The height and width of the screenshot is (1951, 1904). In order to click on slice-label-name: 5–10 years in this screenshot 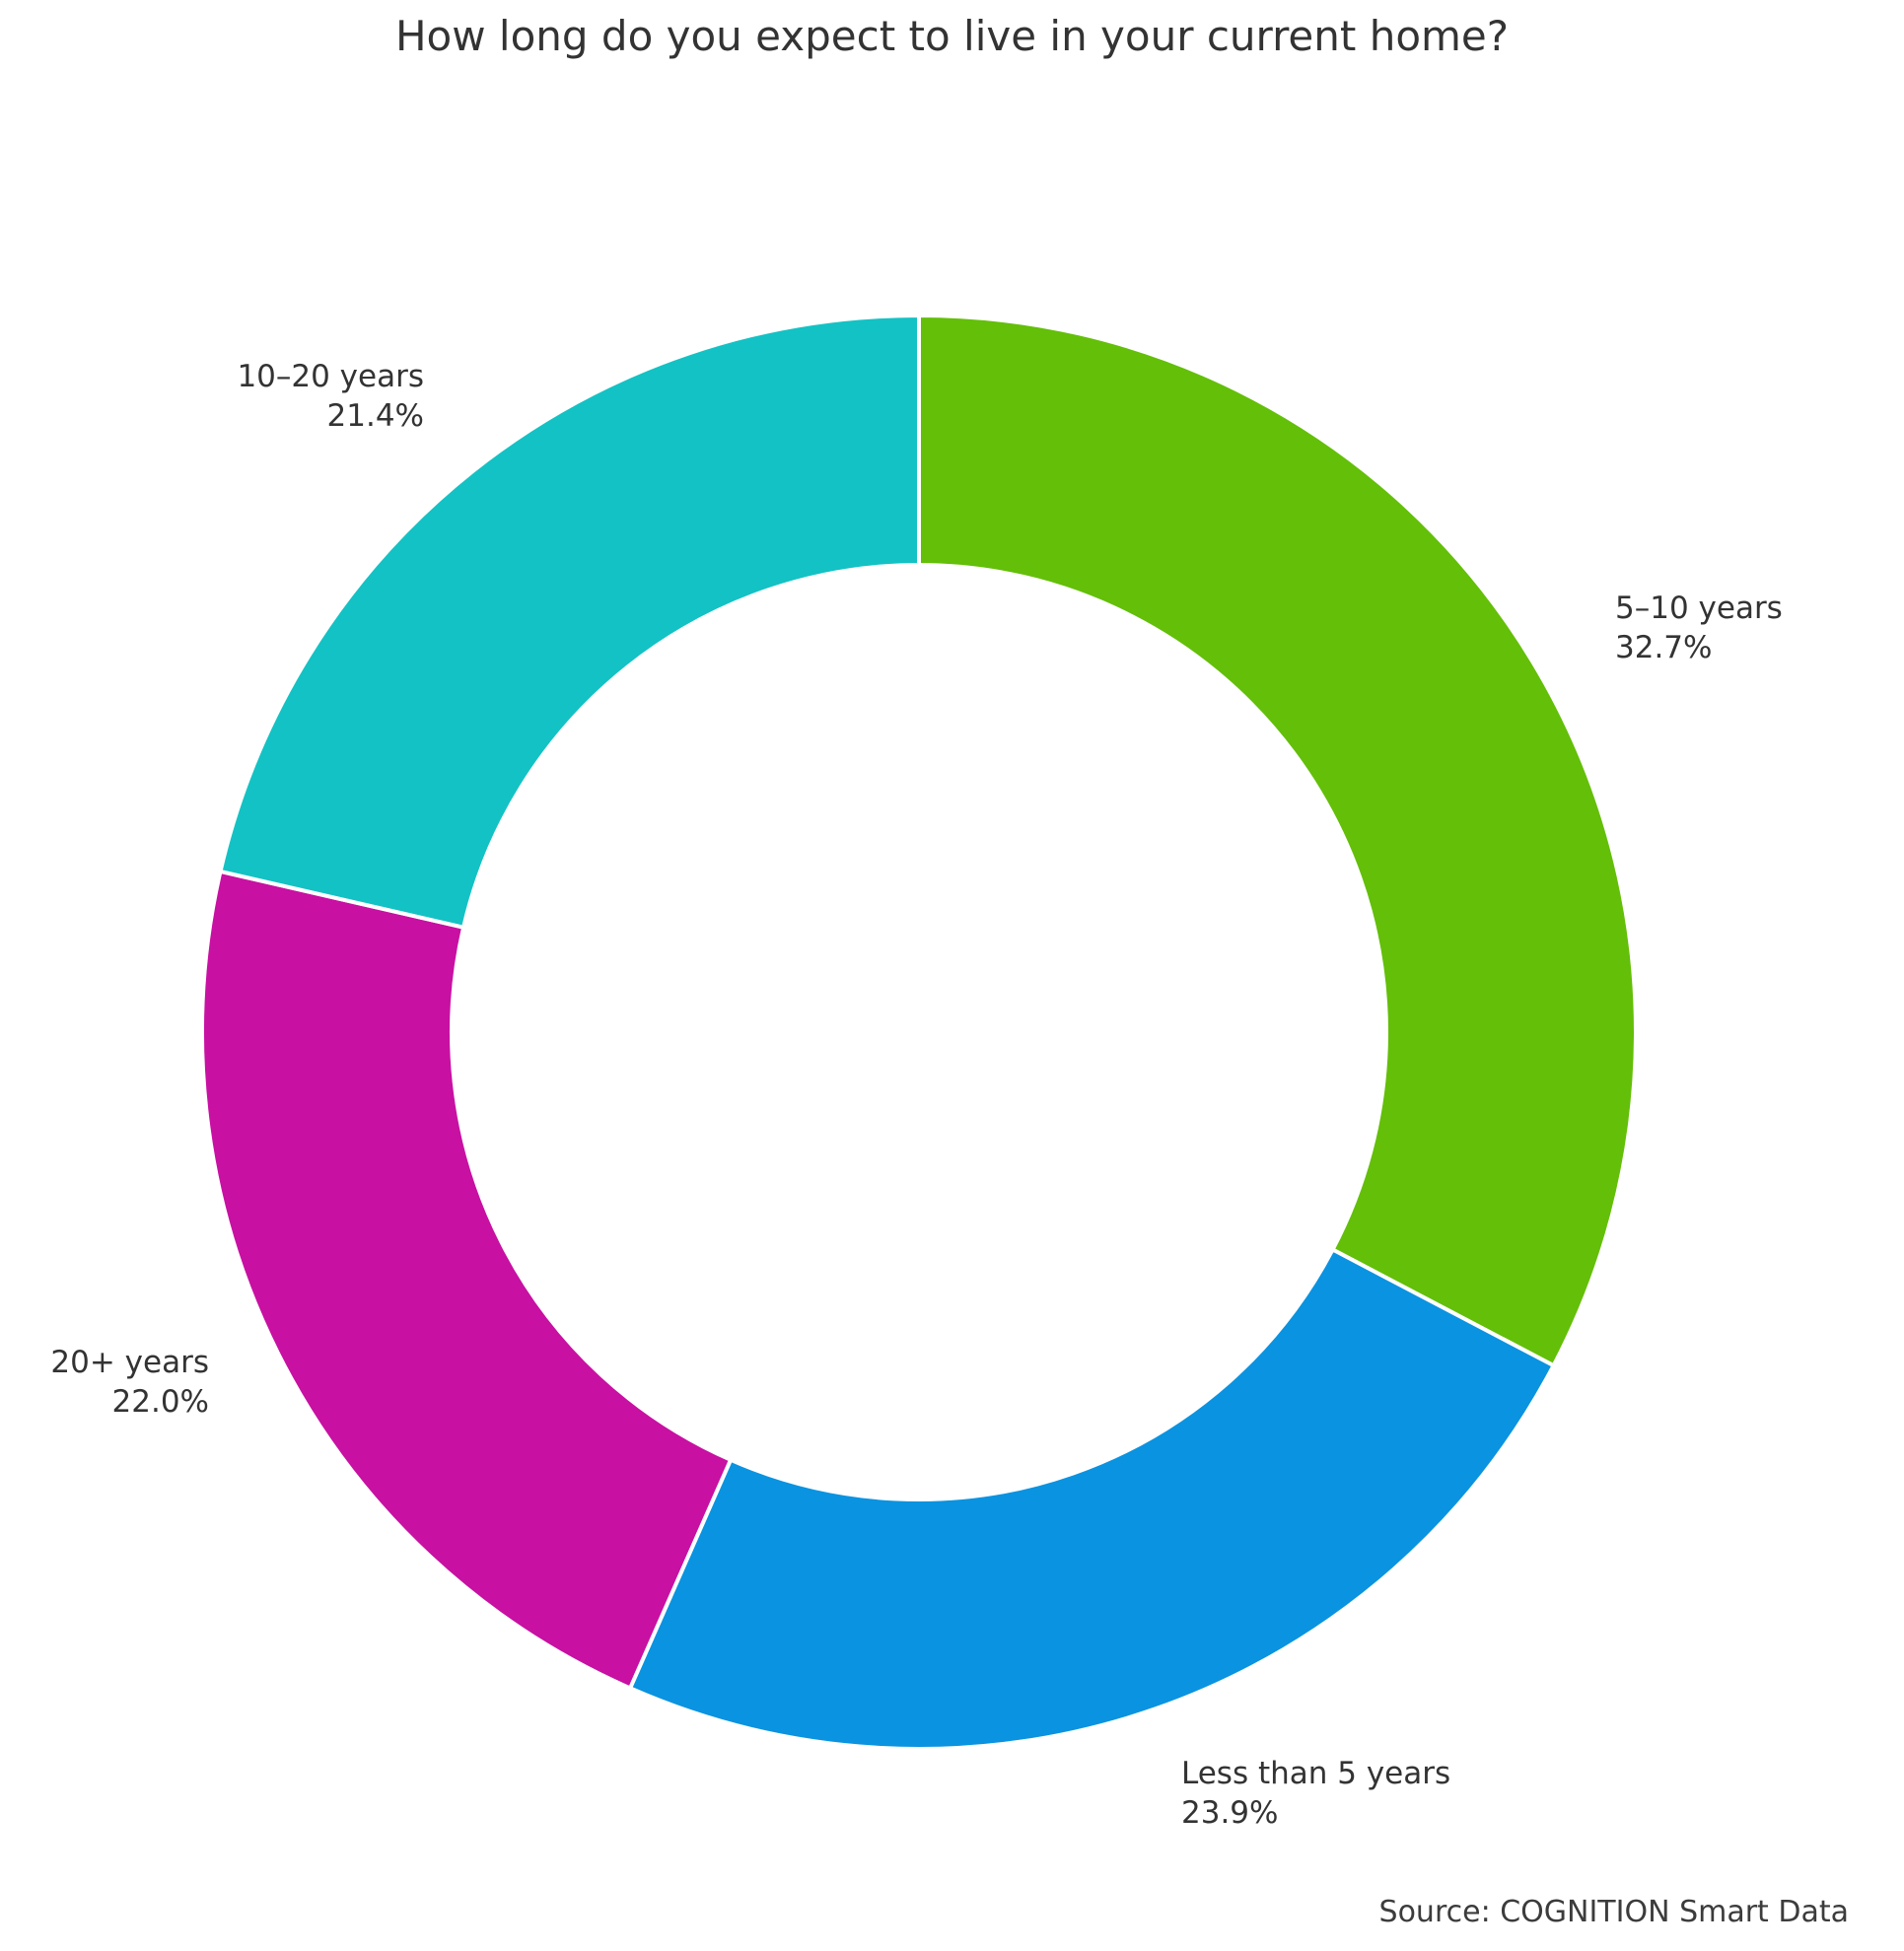, I will do `click(1699, 608)`.